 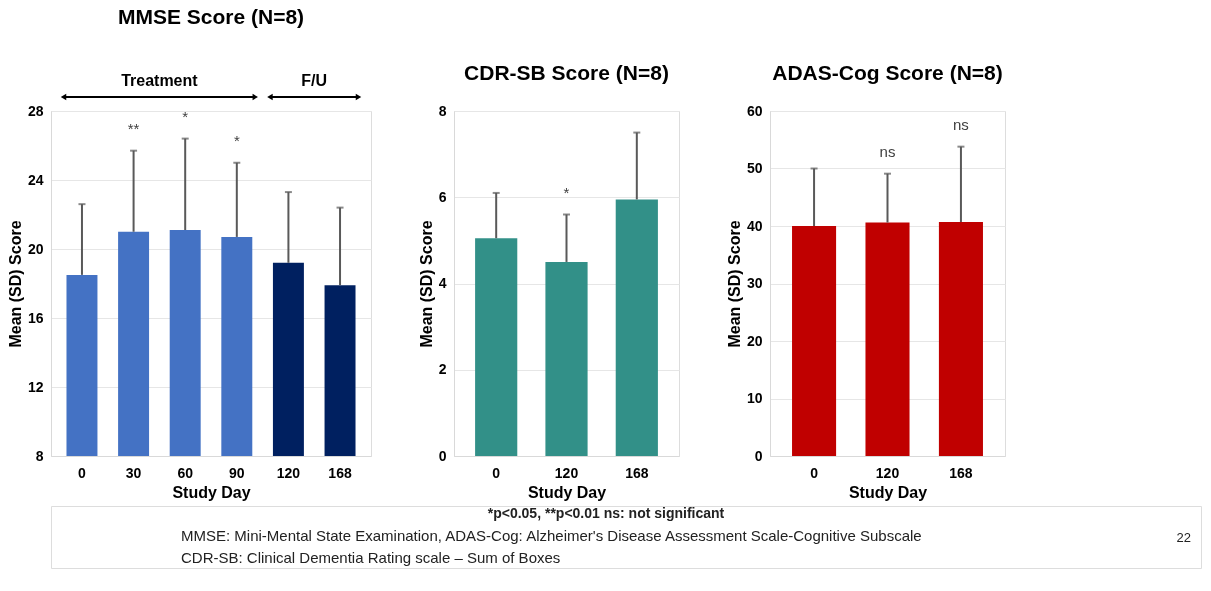 What do you see at coordinates (566, 72) in the screenshot?
I see `chart-title: CDR-SB Score (N=8)` at bounding box center [566, 72].